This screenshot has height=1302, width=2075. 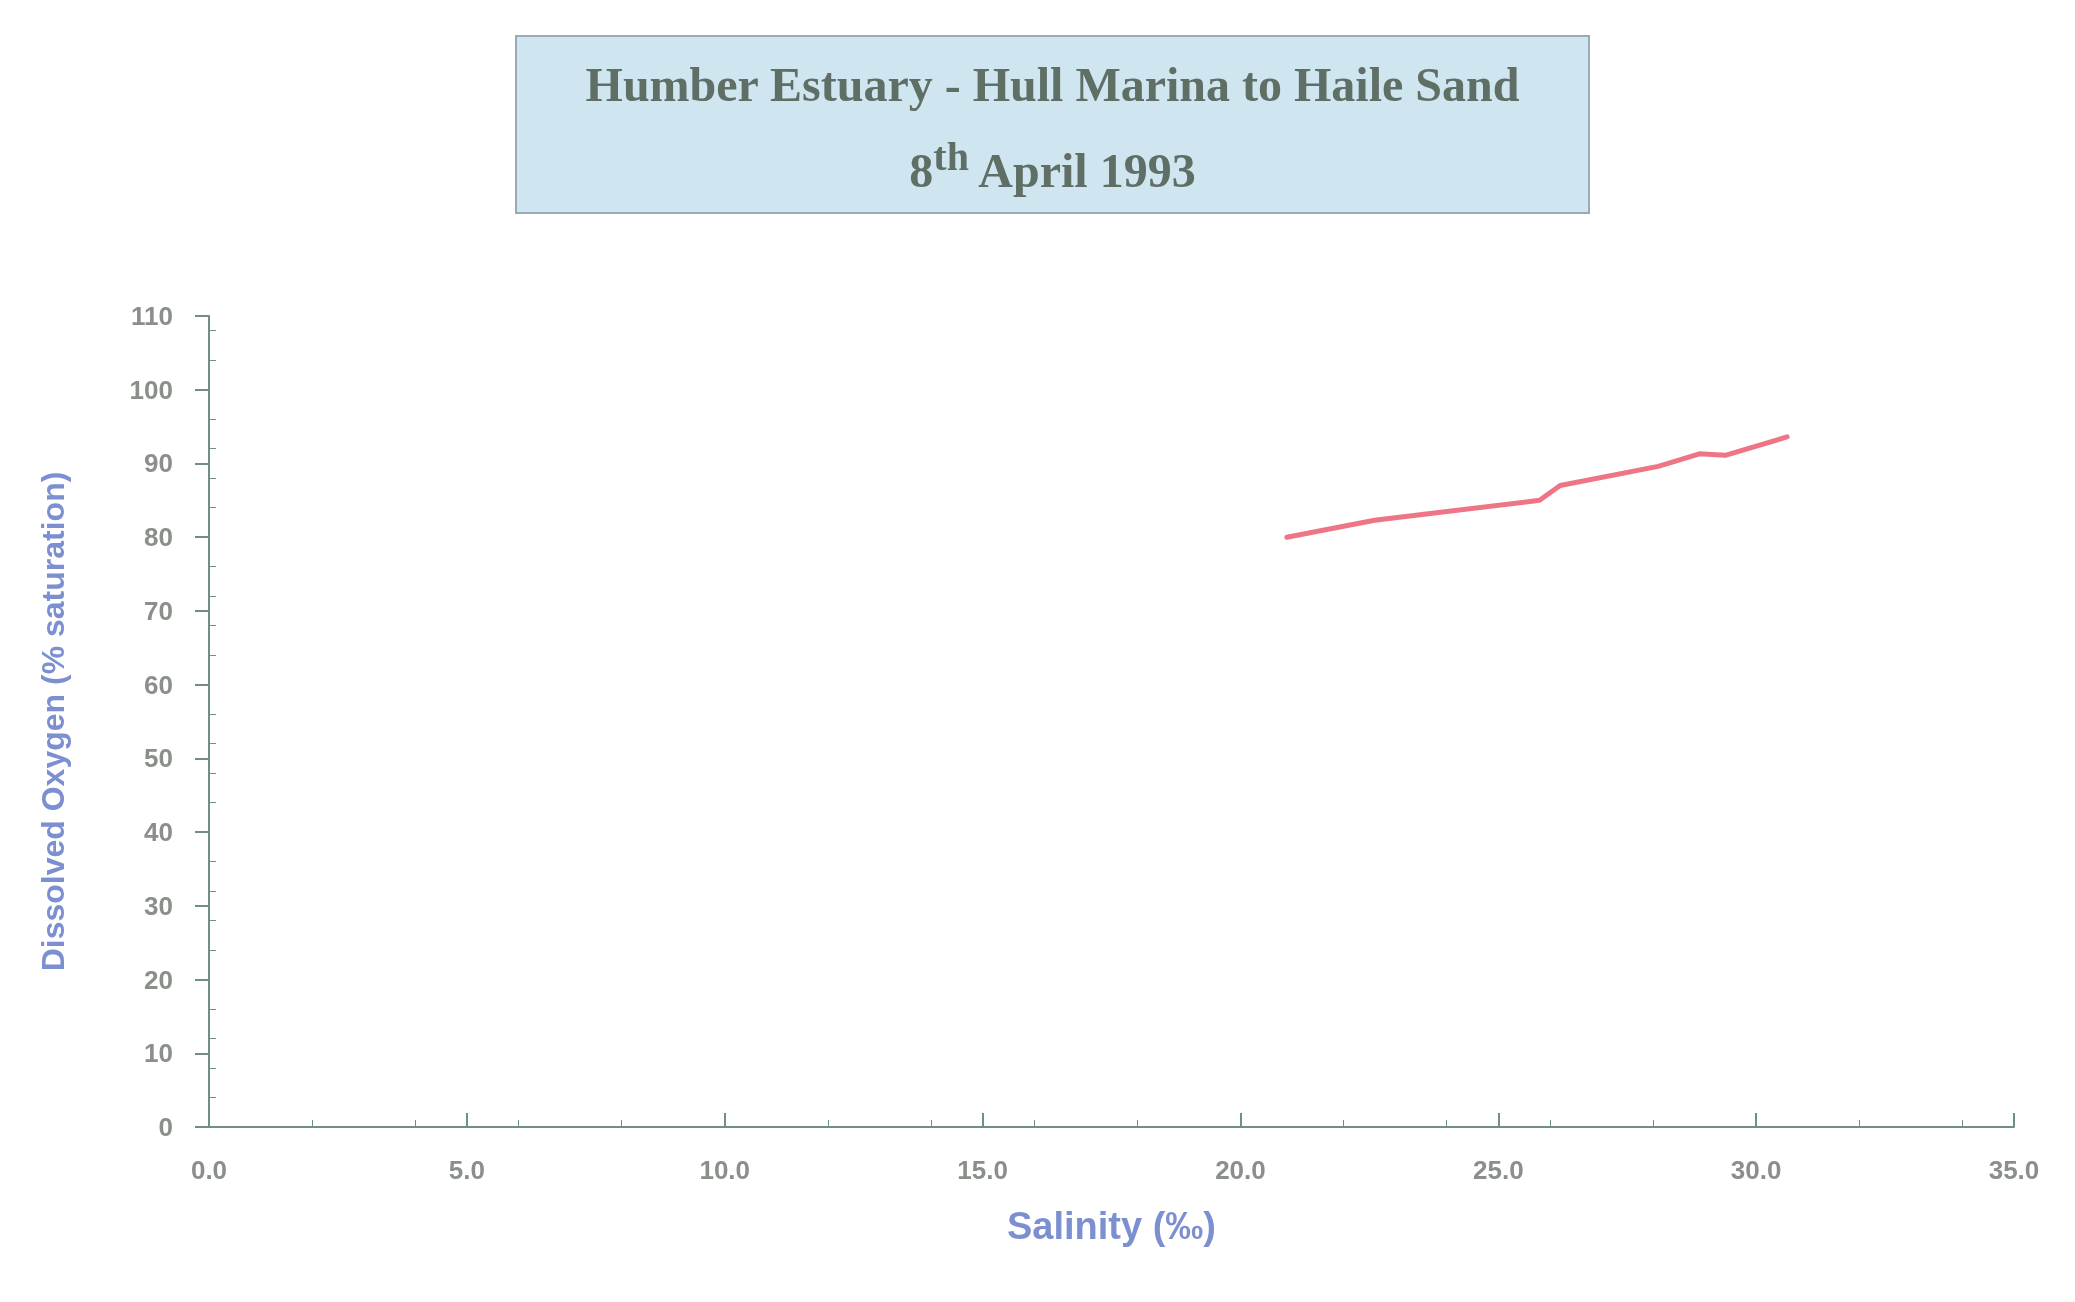 What do you see at coordinates (158, 463) in the screenshot?
I see `y-tick-label: 90` at bounding box center [158, 463].